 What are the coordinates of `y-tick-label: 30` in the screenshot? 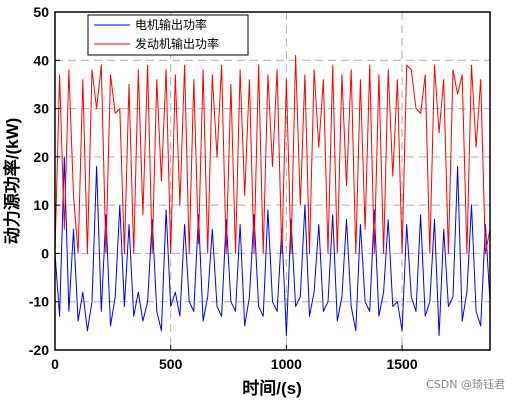 It's located at (41, 109).